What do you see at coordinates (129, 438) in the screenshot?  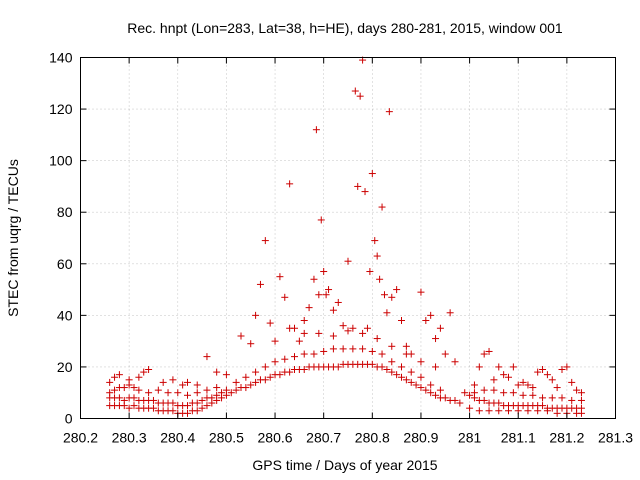 I see `x-tick-label: 280.3` at bounding box center [129, 438].